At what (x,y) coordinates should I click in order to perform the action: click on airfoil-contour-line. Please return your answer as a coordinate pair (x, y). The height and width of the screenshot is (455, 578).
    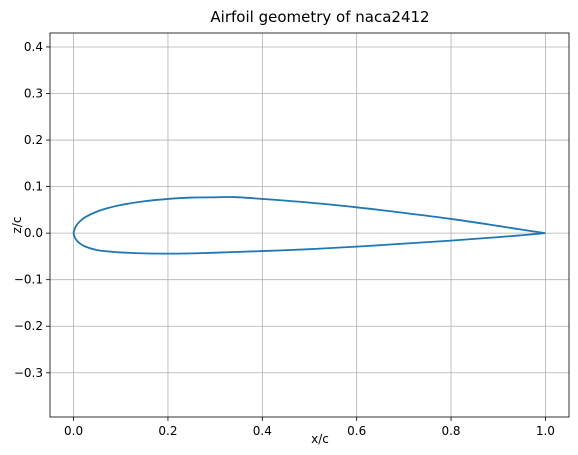
    Looking at the image, I should click on (309, 225).